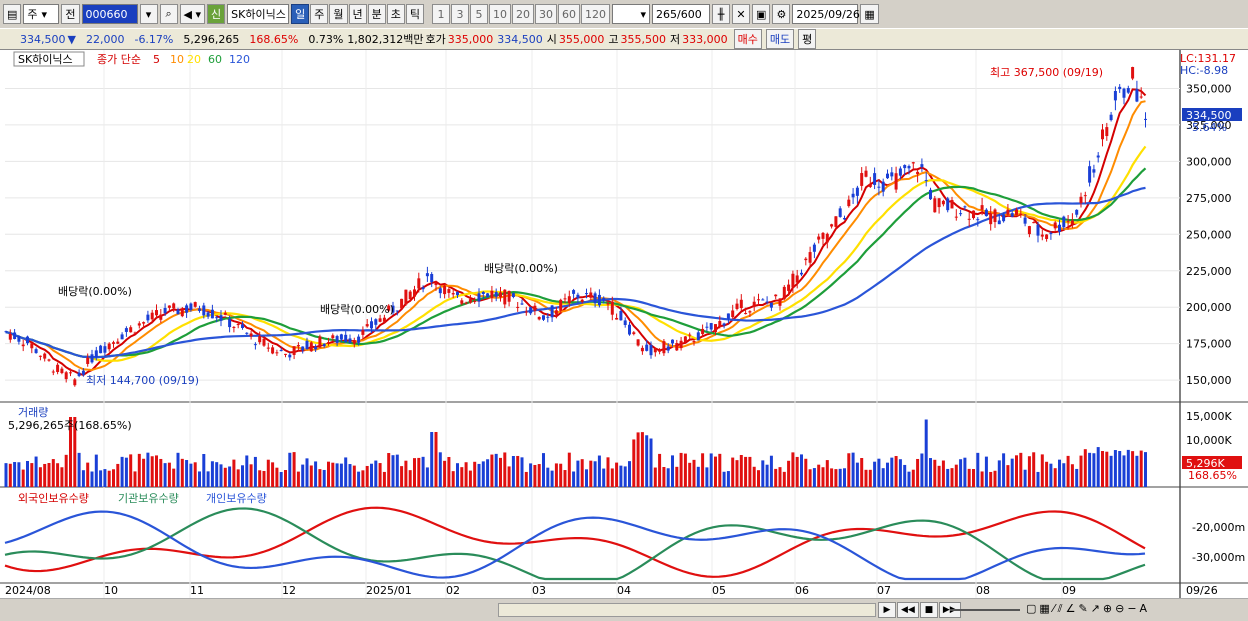 The width and height of the screenshot is (1248, 621). What do you see at coordinates (12, 14) in the screenshot?
I see `chart-menu-icon: ▤` at bounding box center [12, 14].